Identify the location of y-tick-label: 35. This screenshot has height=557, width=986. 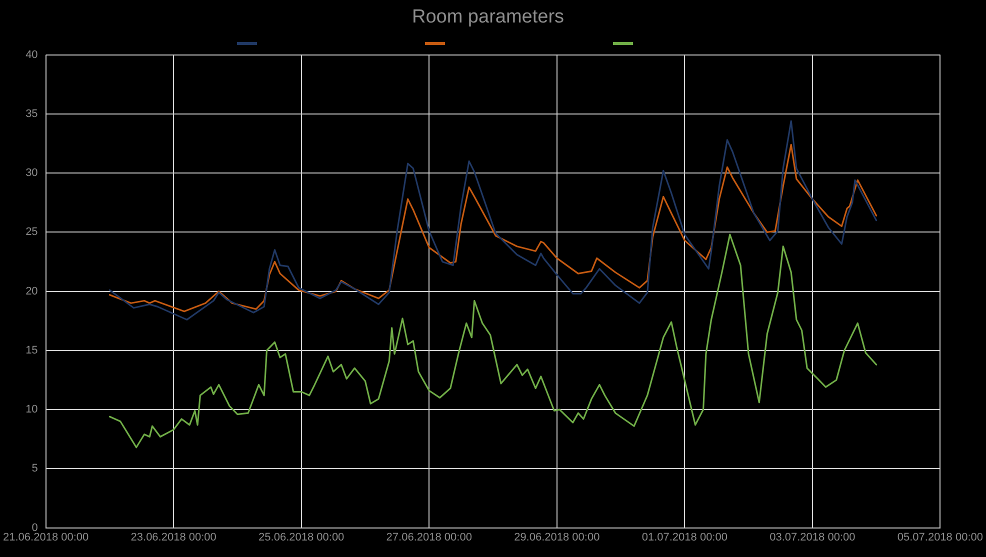
(32, 114).